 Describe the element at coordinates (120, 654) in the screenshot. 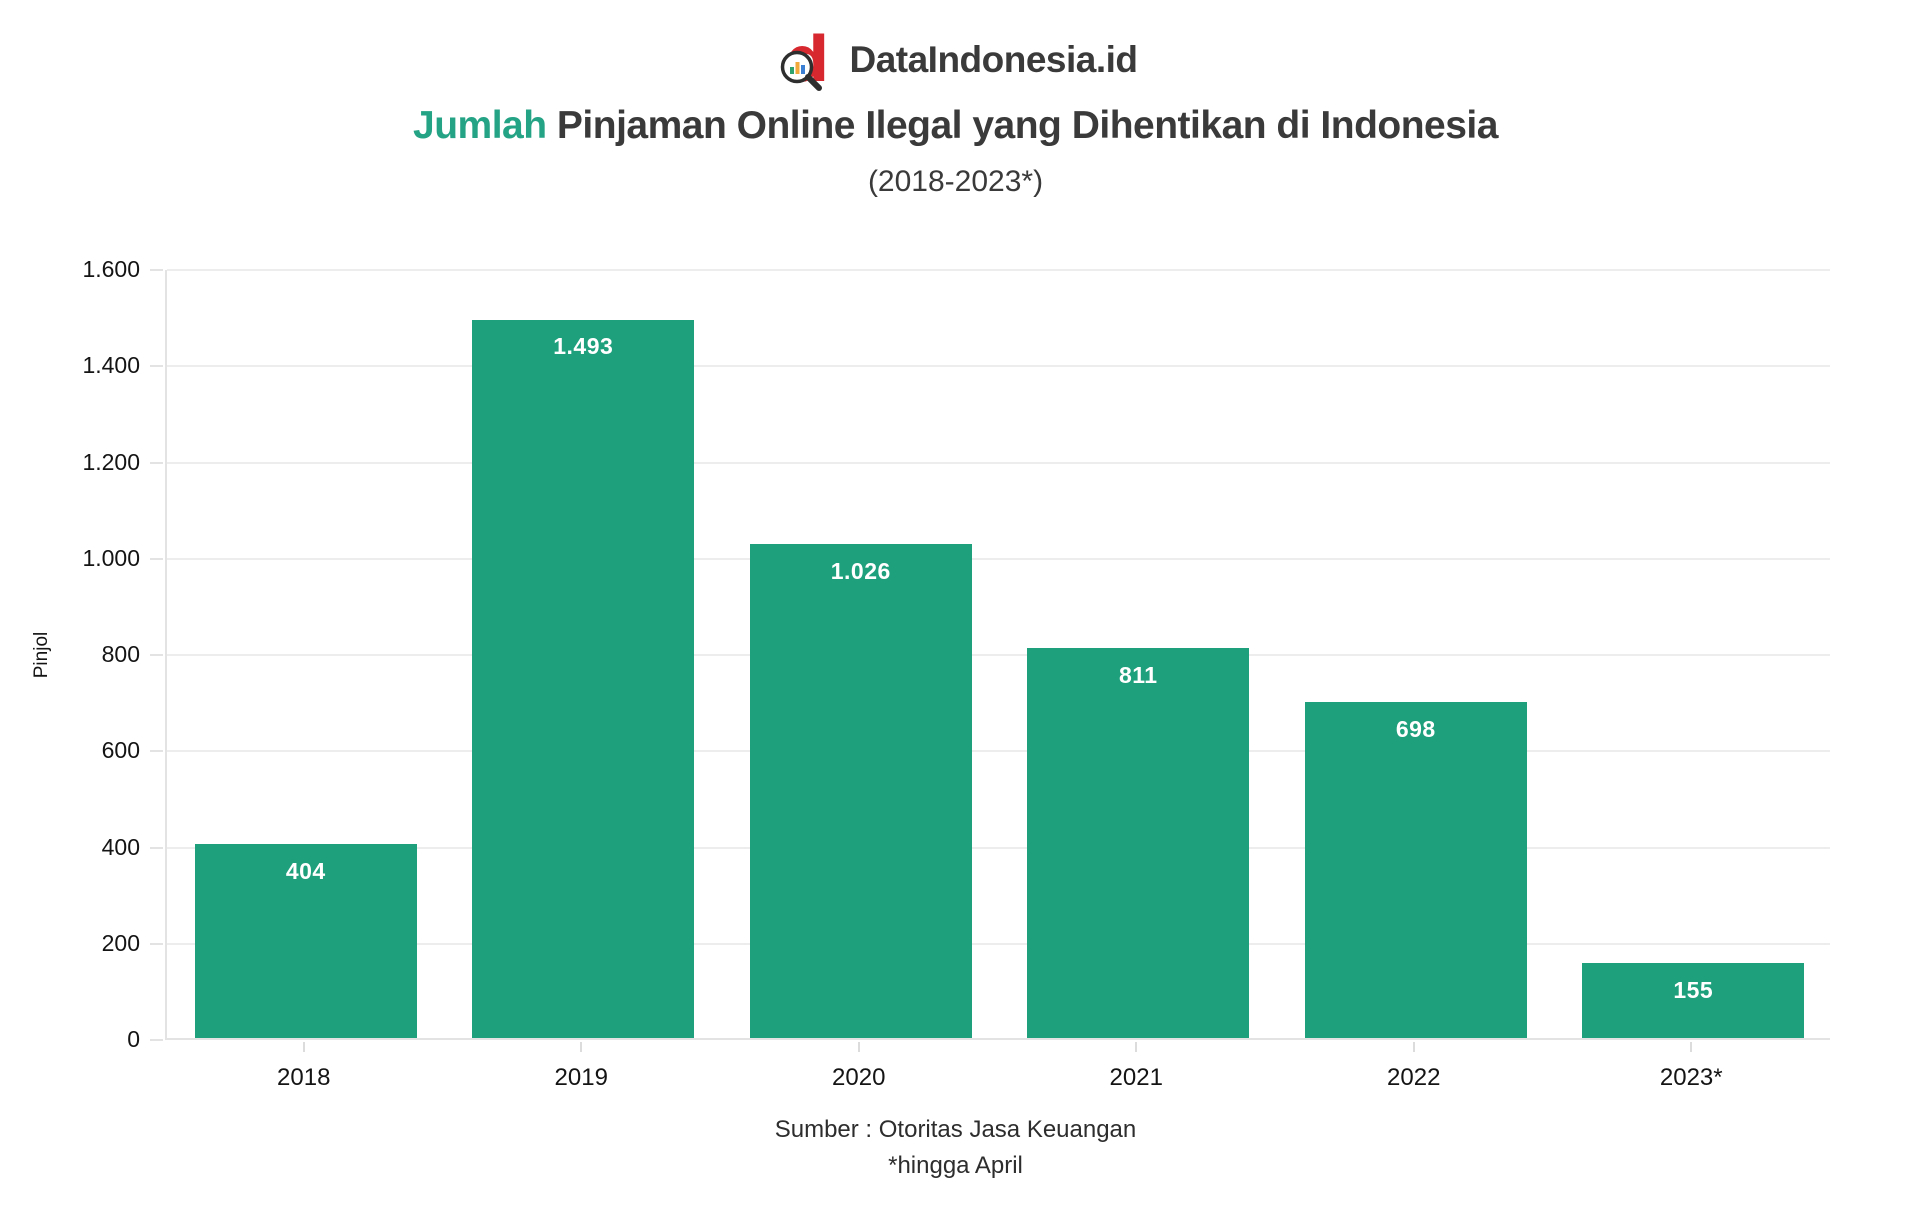

I see `y-tick-label: 800` at that location.